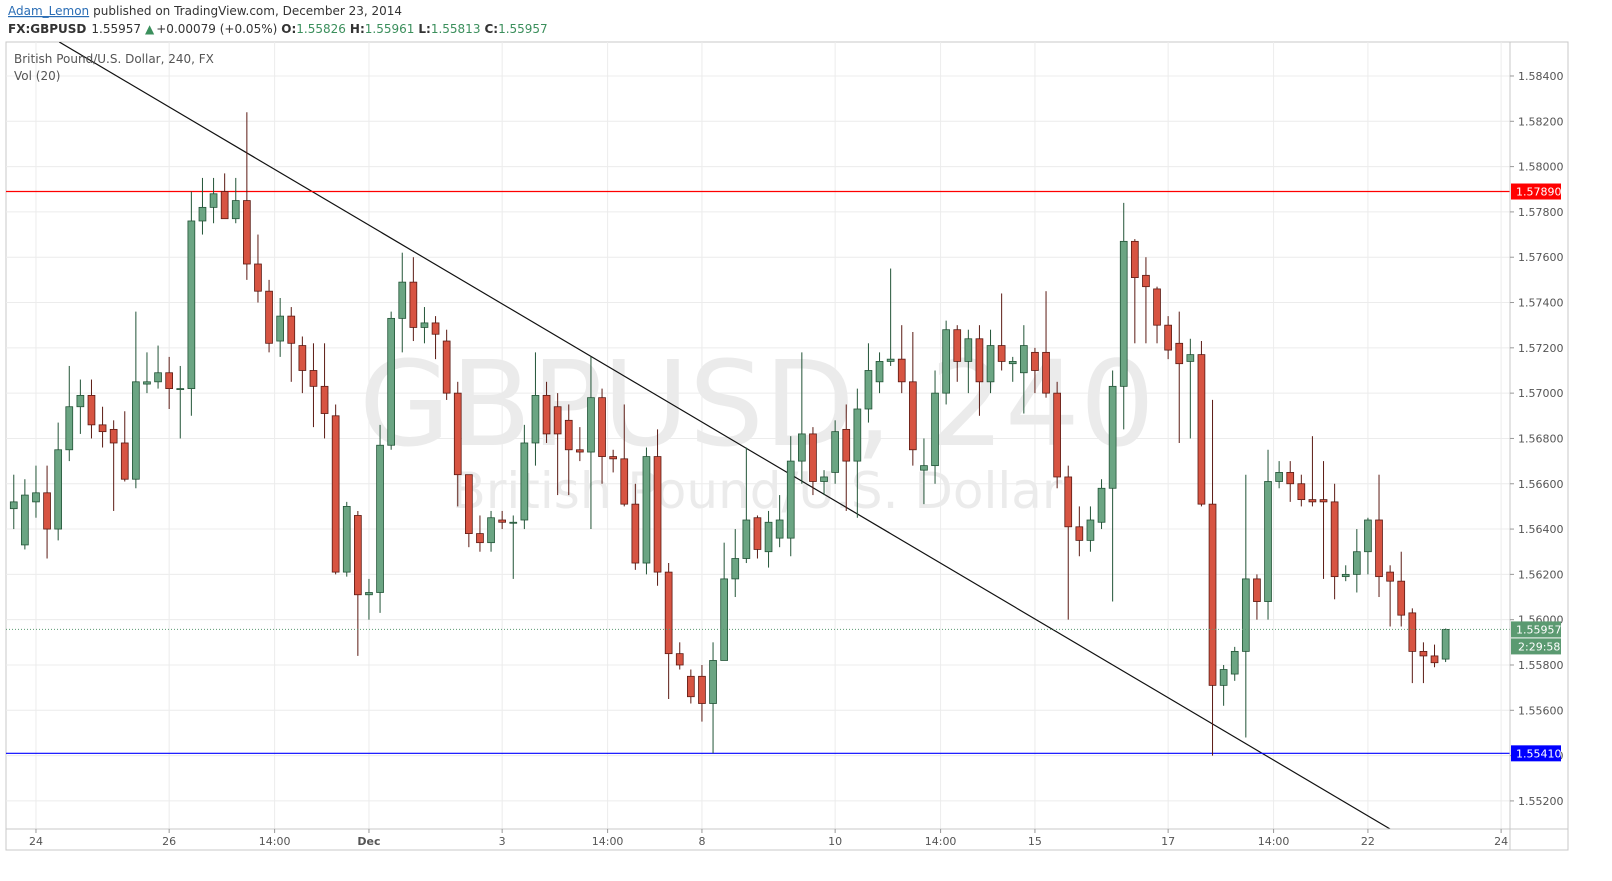  What do you see at coordinates (150, 29) in the screenshot?
I see `arrow: ▲` at bounding box center [150, 29].